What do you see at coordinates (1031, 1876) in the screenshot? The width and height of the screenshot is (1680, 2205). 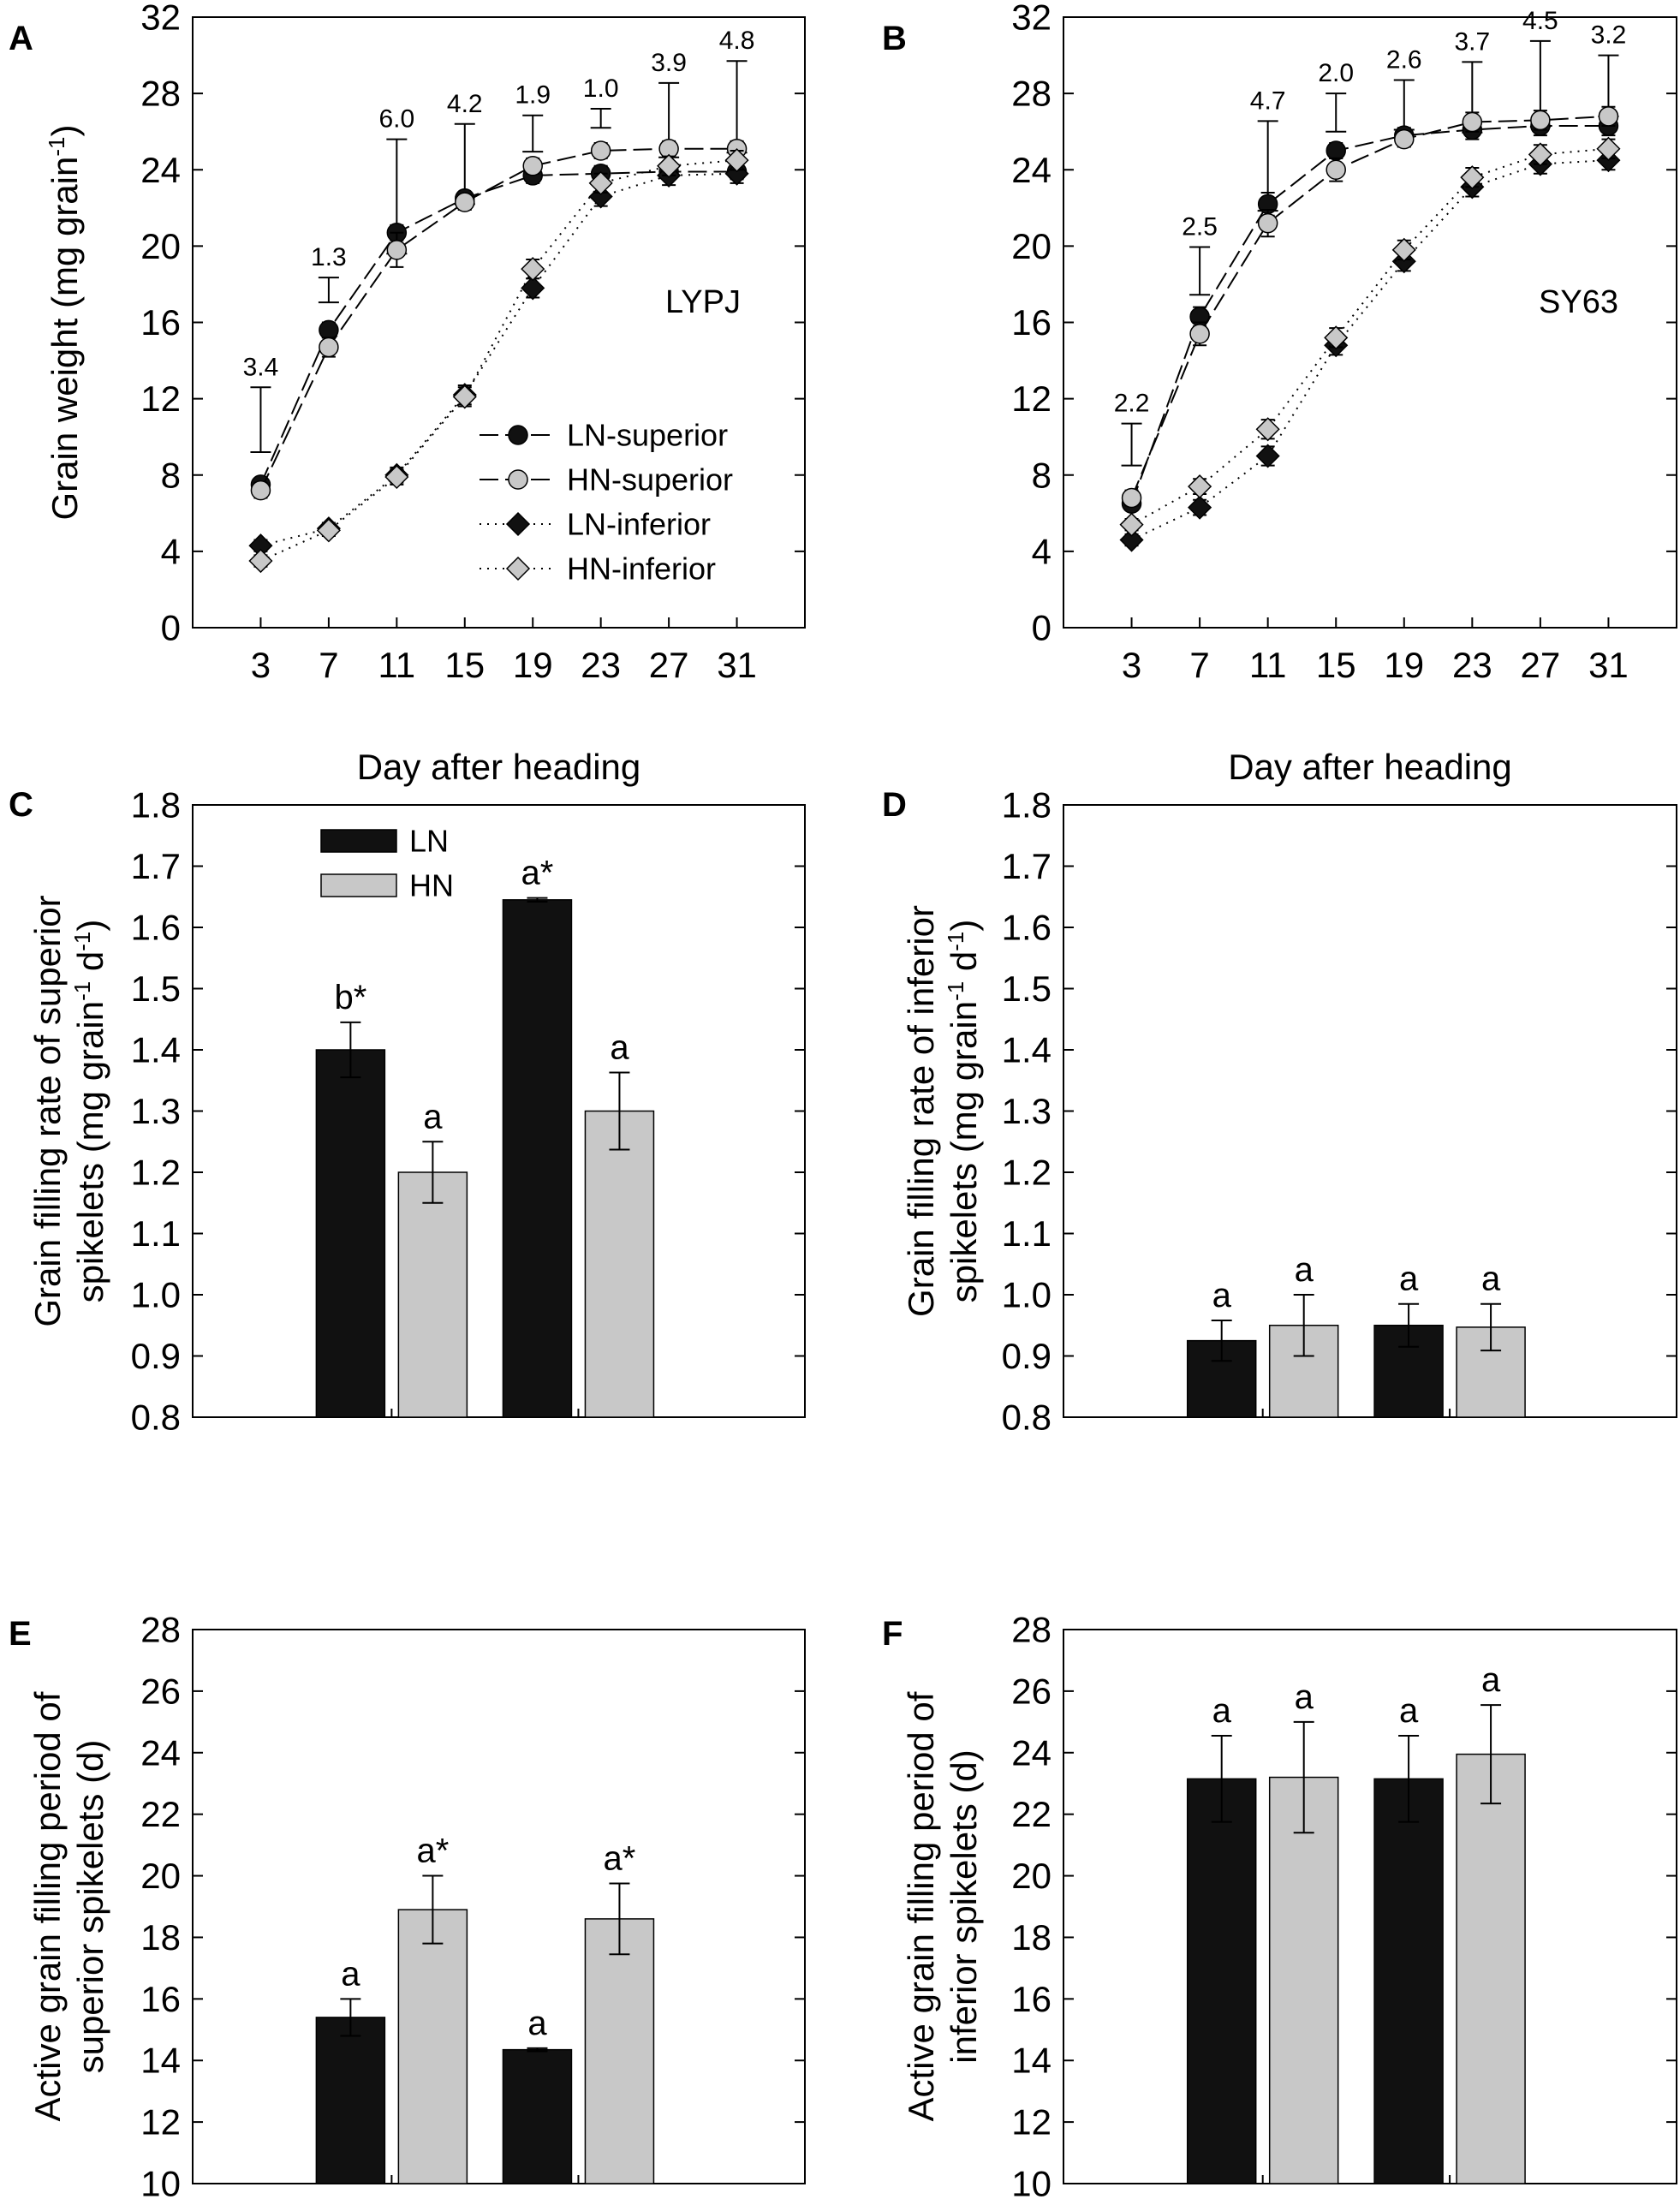 I see `y-tick-label: 20` at bounding box center [1031, 1876].